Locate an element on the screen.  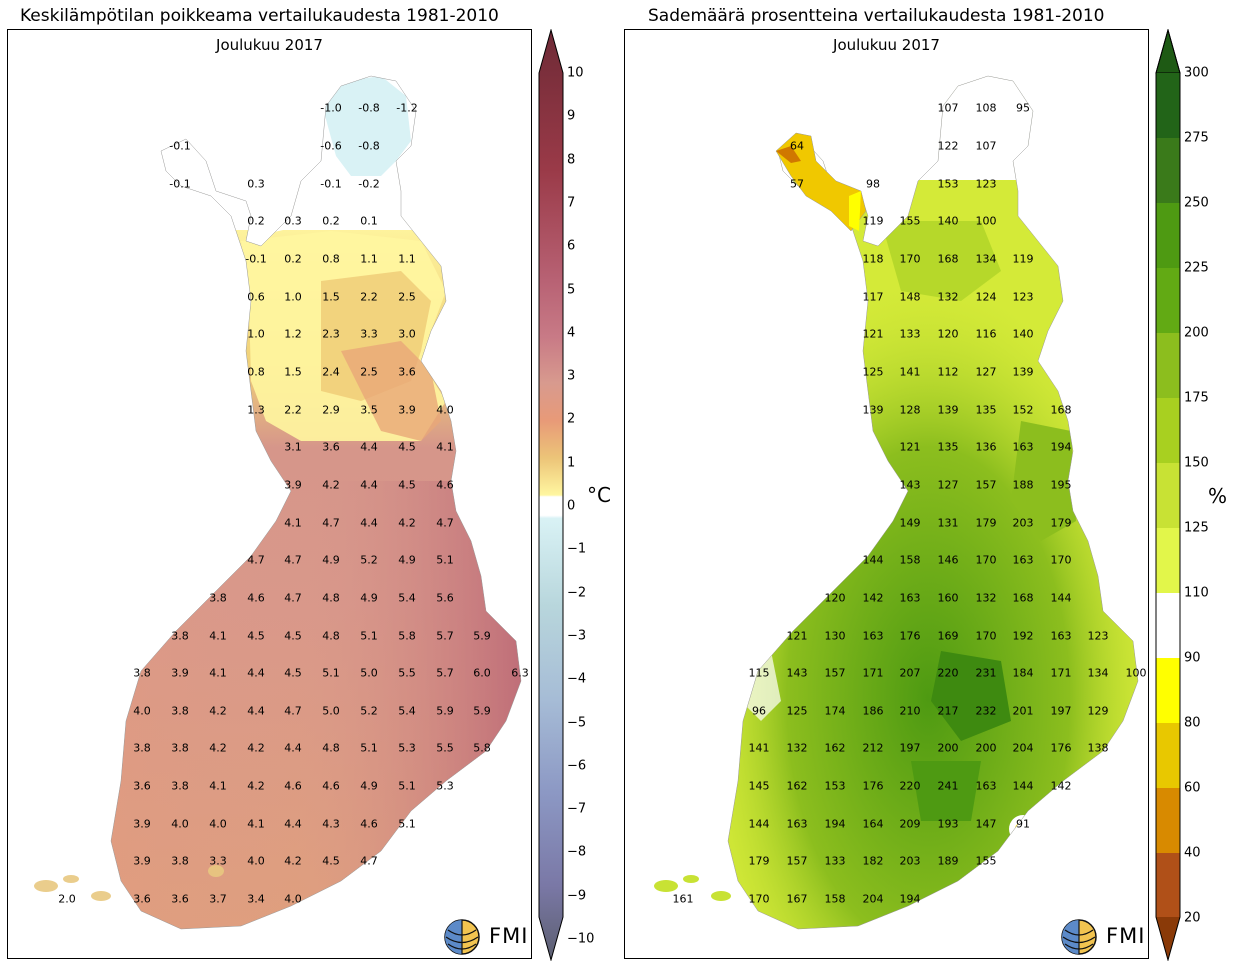
left-value-label: -1.2 is located at coordinates (407, 108).